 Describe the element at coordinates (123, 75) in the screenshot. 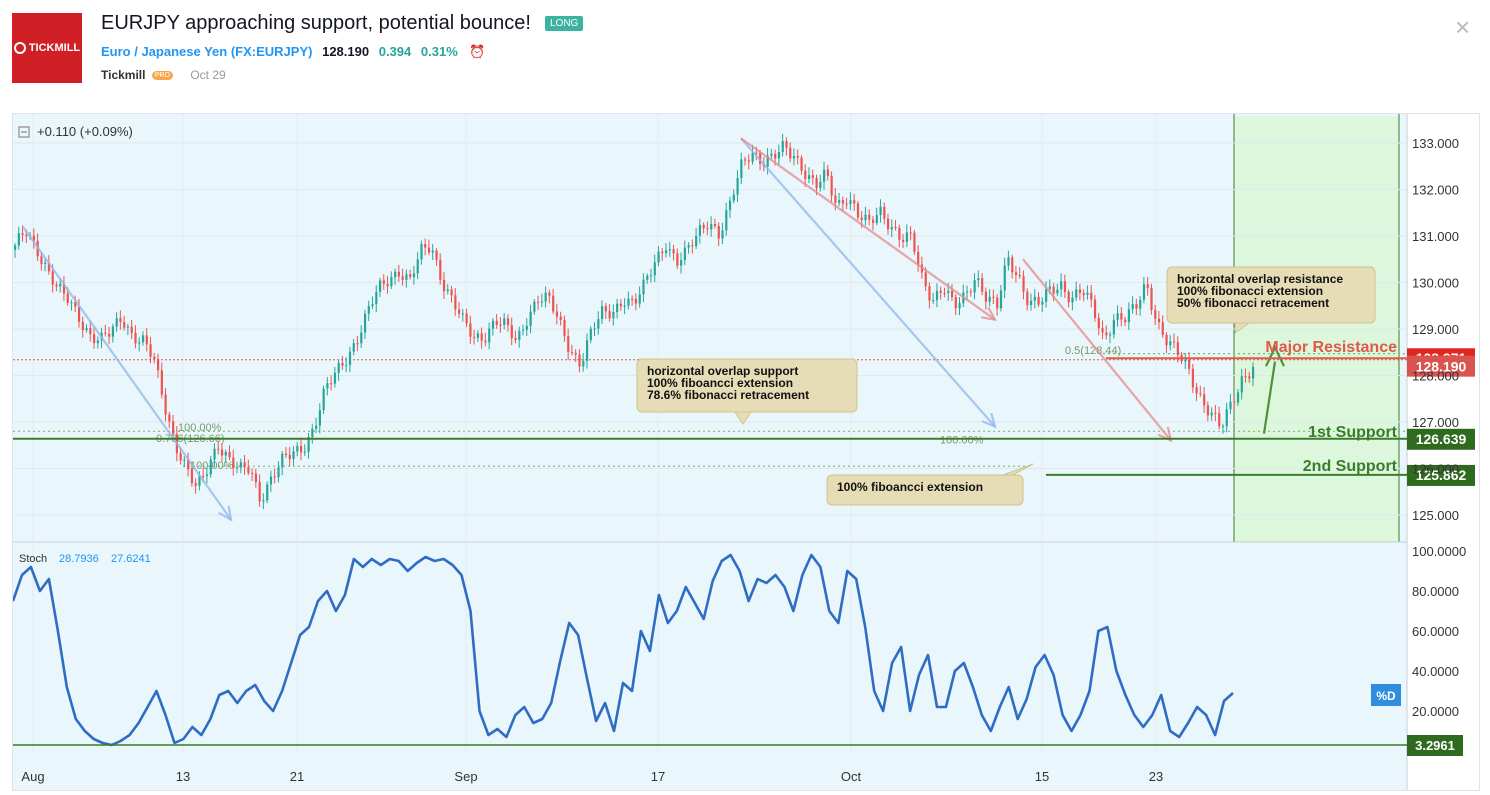

I see `author-link: Tickmill` at that location.